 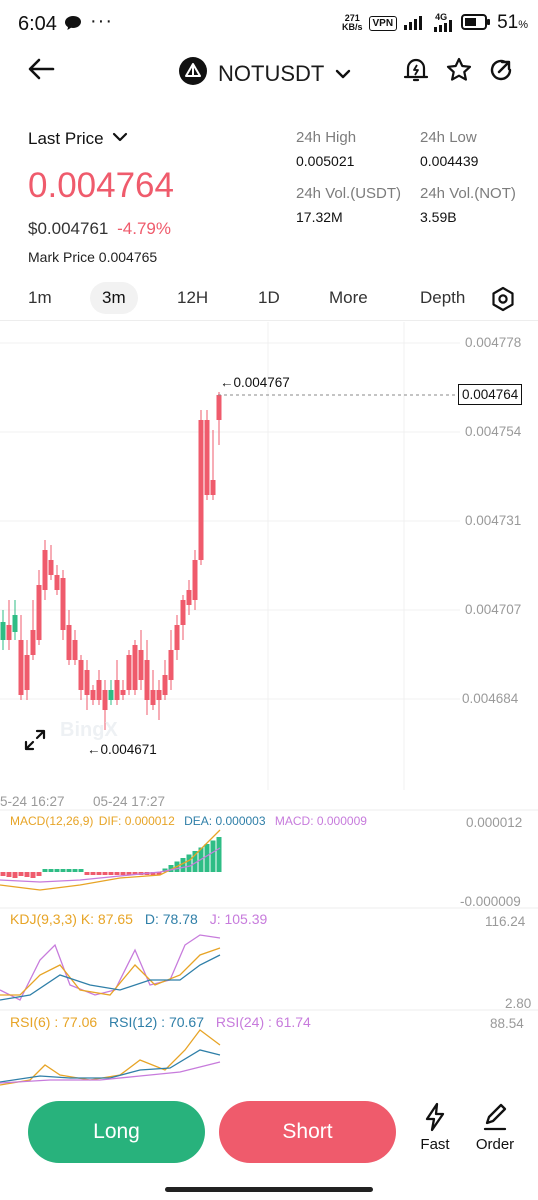 I want to click on high-24h-value: 0.005021, so click(x=325, y=161).